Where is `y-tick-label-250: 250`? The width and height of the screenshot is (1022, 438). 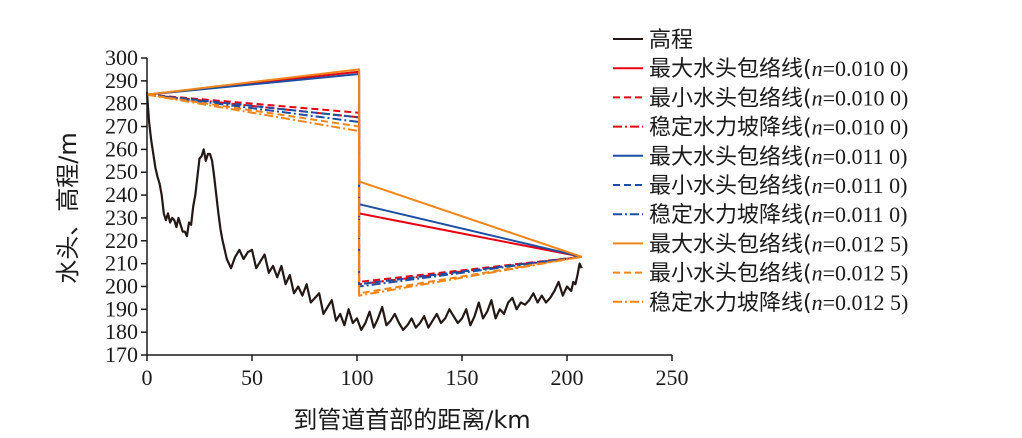
y-tick-label-250: 250 is located at coordinates (121, 171).